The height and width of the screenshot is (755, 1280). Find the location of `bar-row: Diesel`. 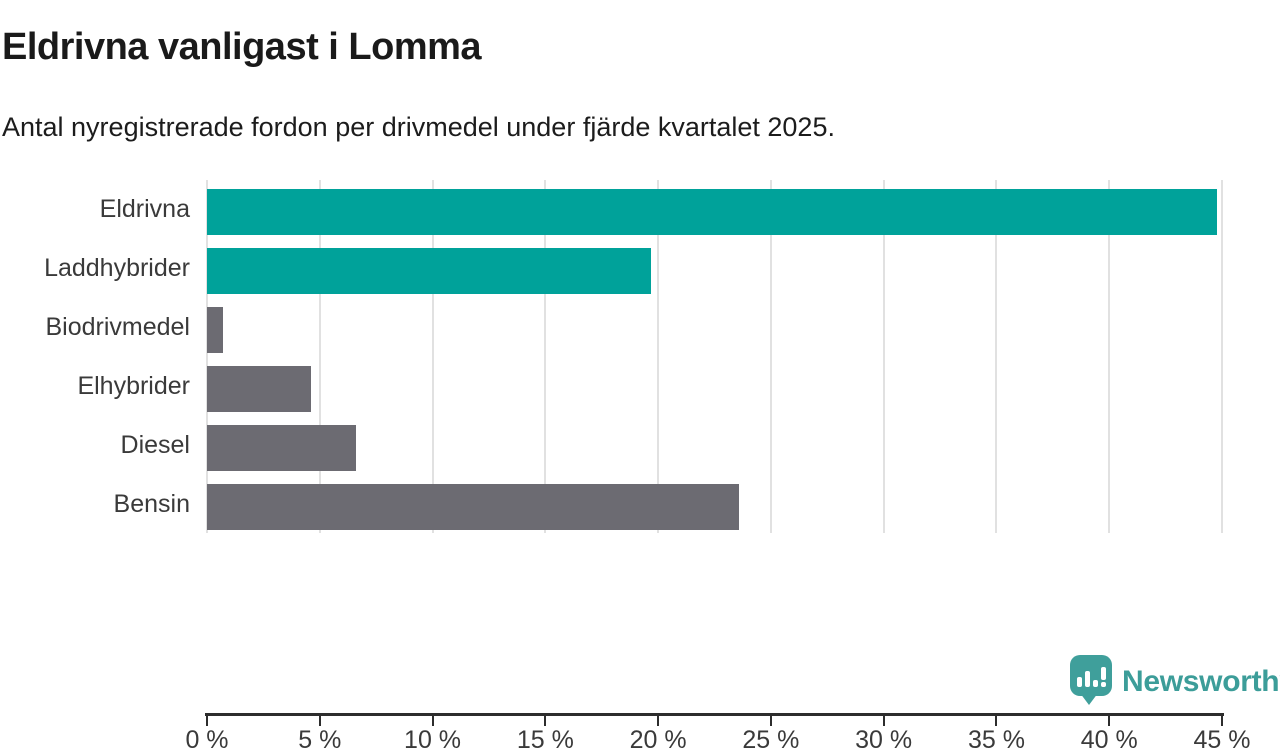

bar-row: Diesel is located at coordinates (640, 445).